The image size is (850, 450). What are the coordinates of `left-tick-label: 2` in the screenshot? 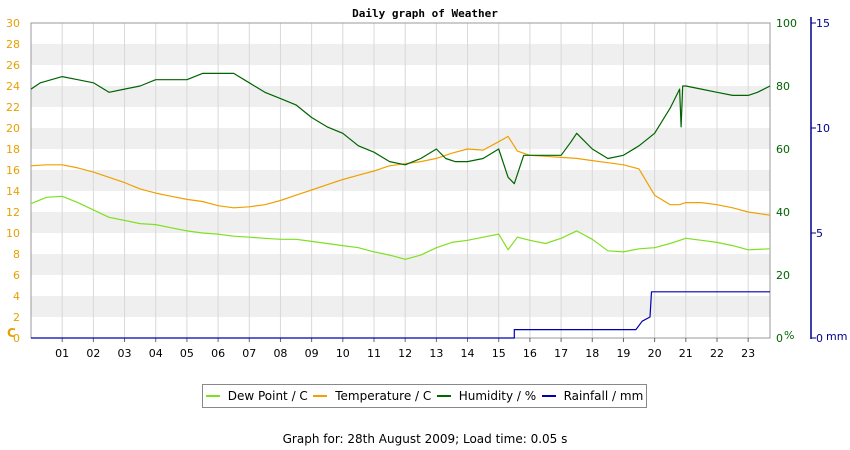 It's located at (16, 317).